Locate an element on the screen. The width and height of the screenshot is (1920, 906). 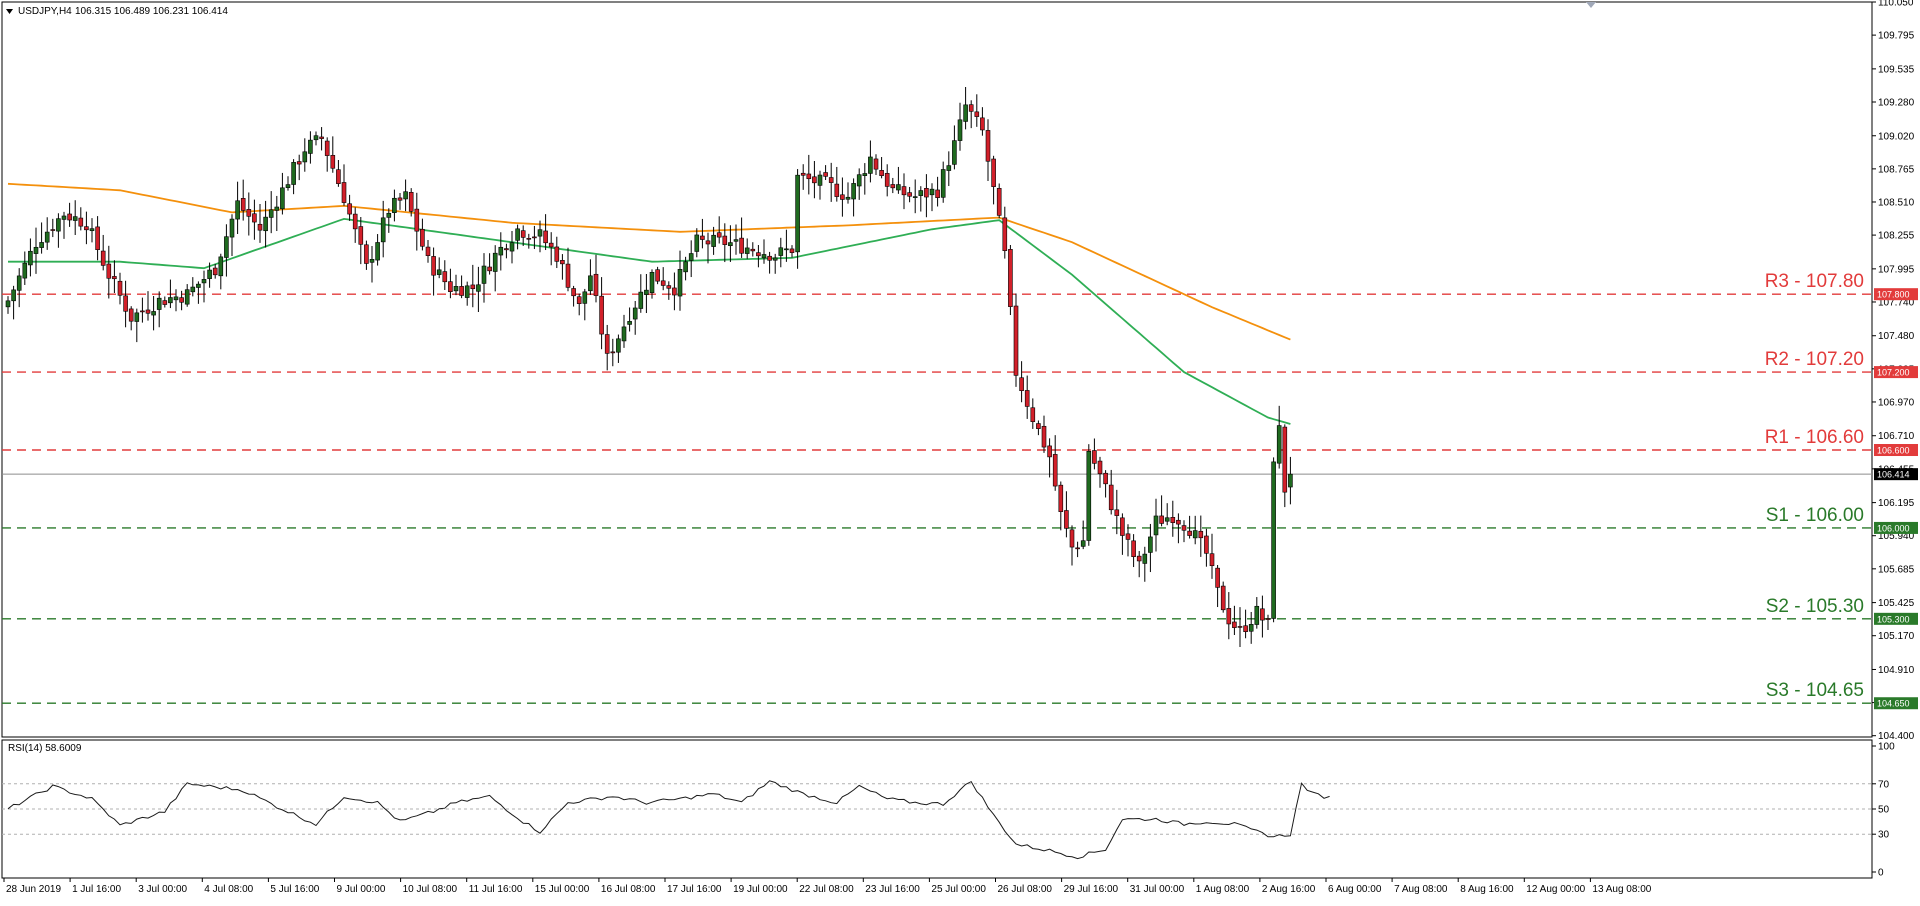
price-axis-label: 106.710 is located at coordinates (1896, 436).